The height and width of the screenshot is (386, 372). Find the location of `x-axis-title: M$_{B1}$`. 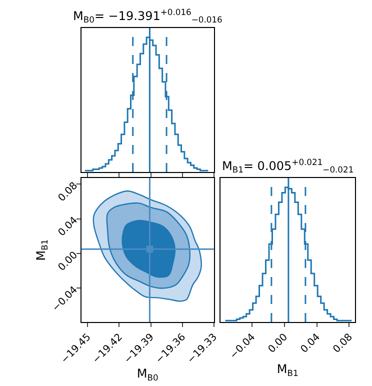

x-axis-title: M$_{B1}$ is located at coordinates (287, 370).